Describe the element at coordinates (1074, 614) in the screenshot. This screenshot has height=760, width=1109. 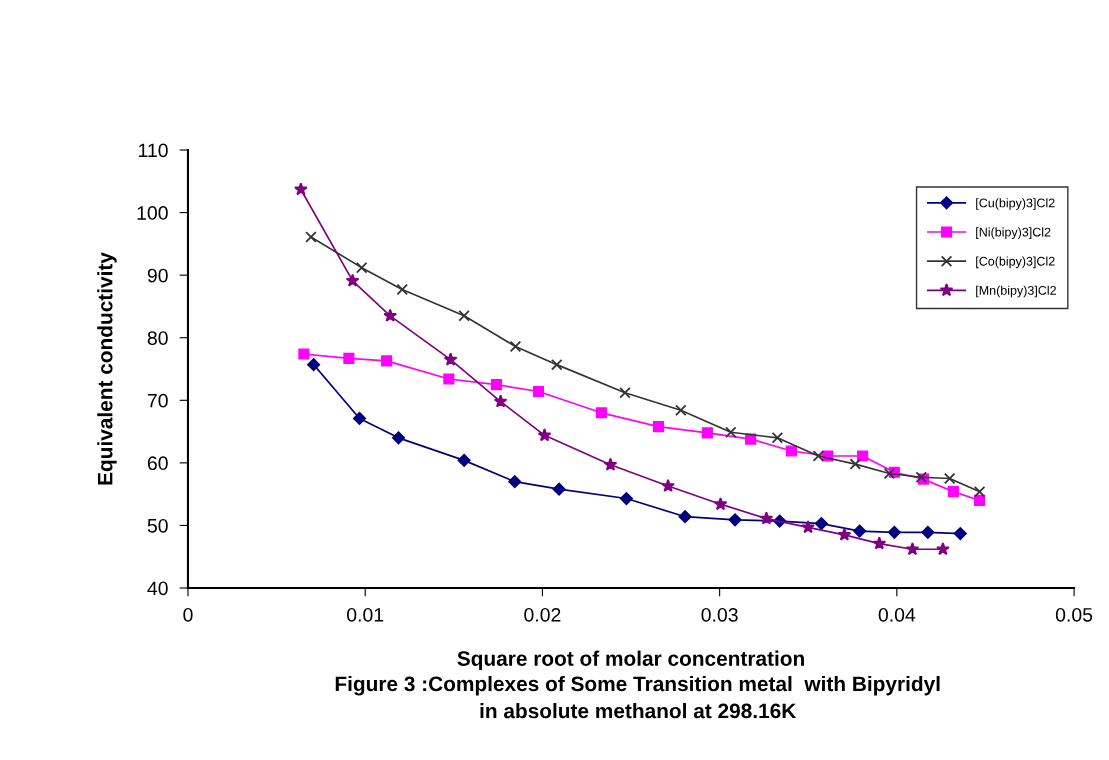
I see `x-tick-label: 0.05` at that location.